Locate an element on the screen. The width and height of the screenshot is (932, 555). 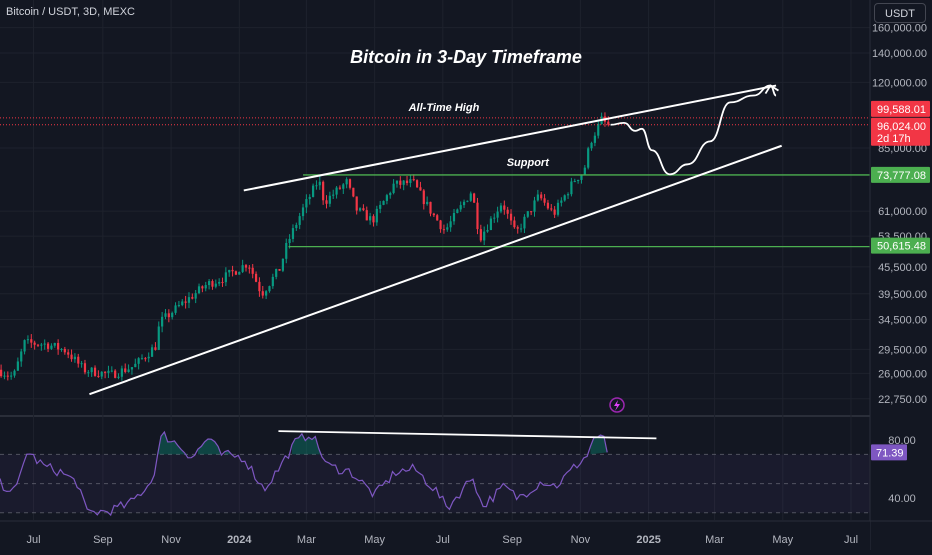
time-tick-label: Sep is located at coordinates (103, 540).